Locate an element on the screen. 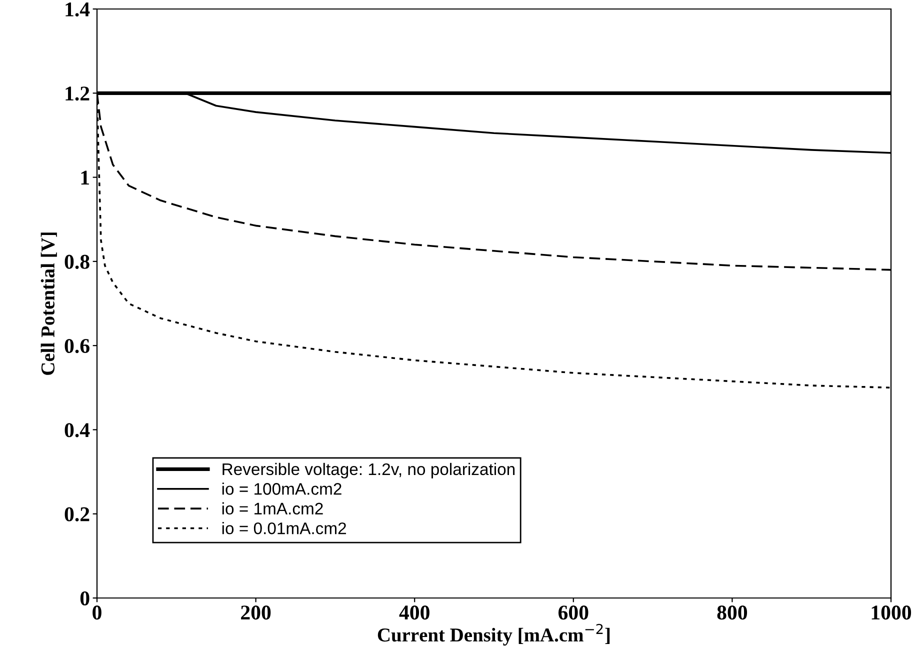 The height and width of the screenshot is (654, 917). y-tick-label: 0.8 is located at coordinates (77, 261).